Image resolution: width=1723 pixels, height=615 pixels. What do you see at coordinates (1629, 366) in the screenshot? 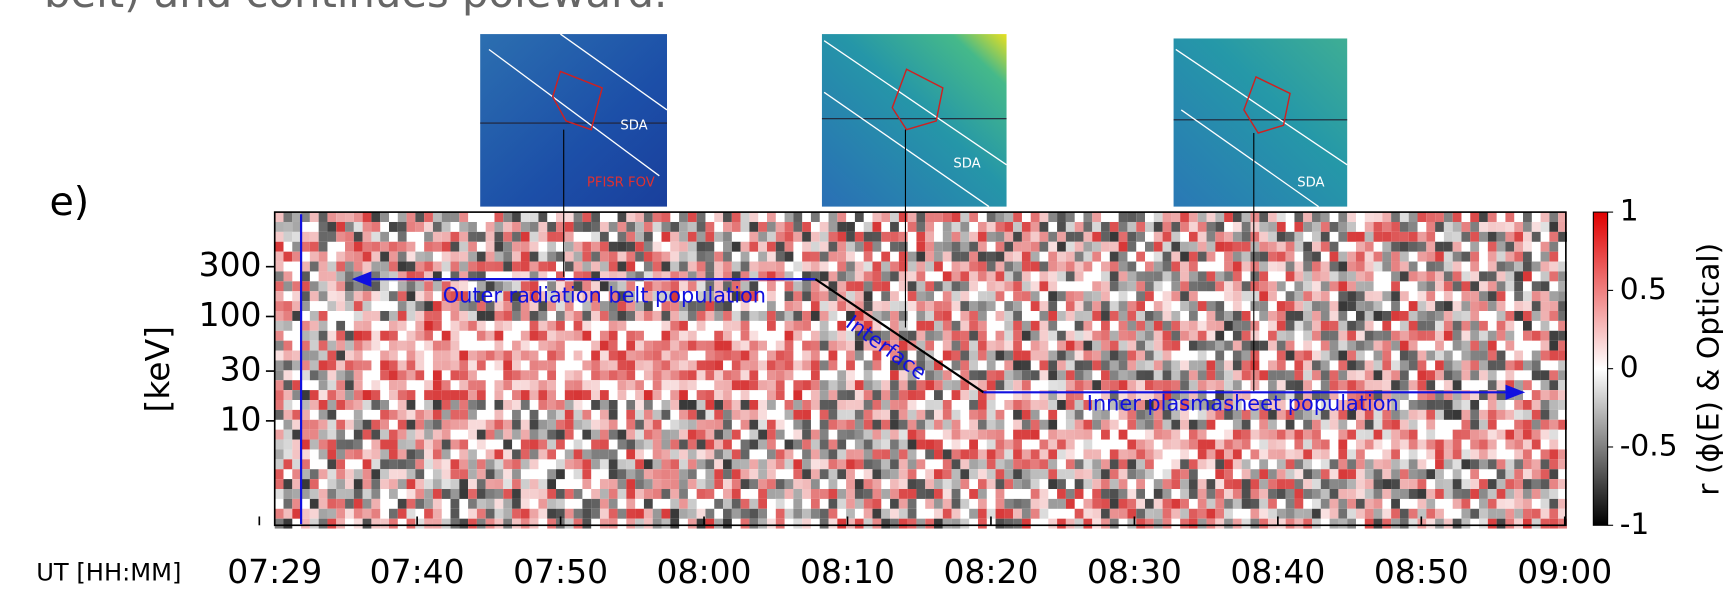
I see `colorbar-tick-label: 0` at bounding box center [1629, 366].